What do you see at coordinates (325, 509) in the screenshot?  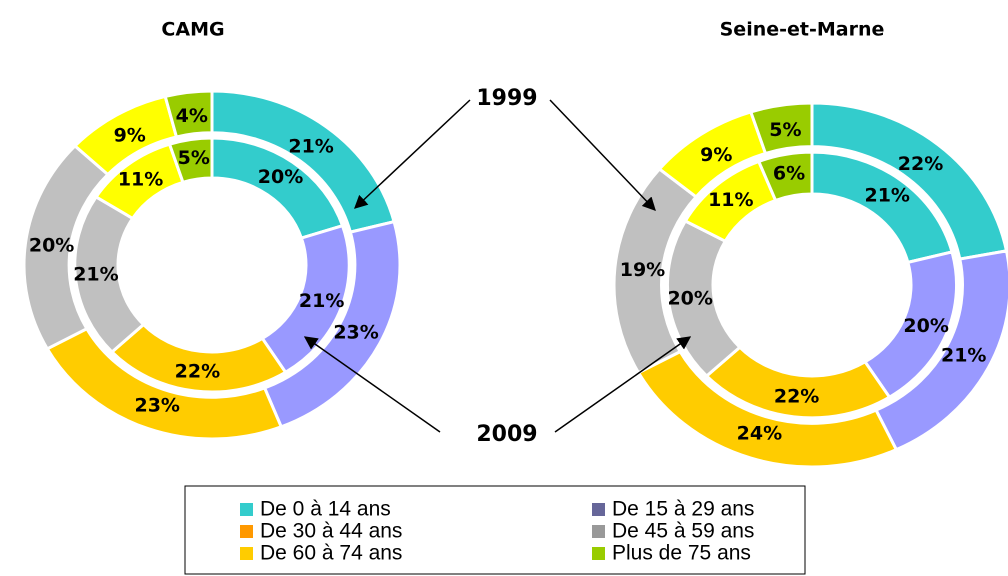 I see `legend-label: De 0 à 14 ans` at bounding box center [325, 509].